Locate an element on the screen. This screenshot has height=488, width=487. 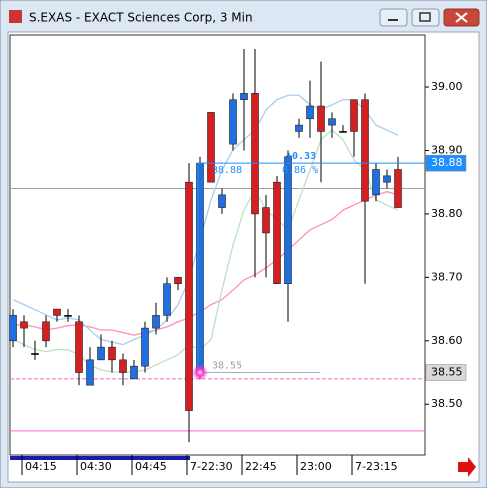
price-tag-label: 38.88 is located at coordinates (447, 162).